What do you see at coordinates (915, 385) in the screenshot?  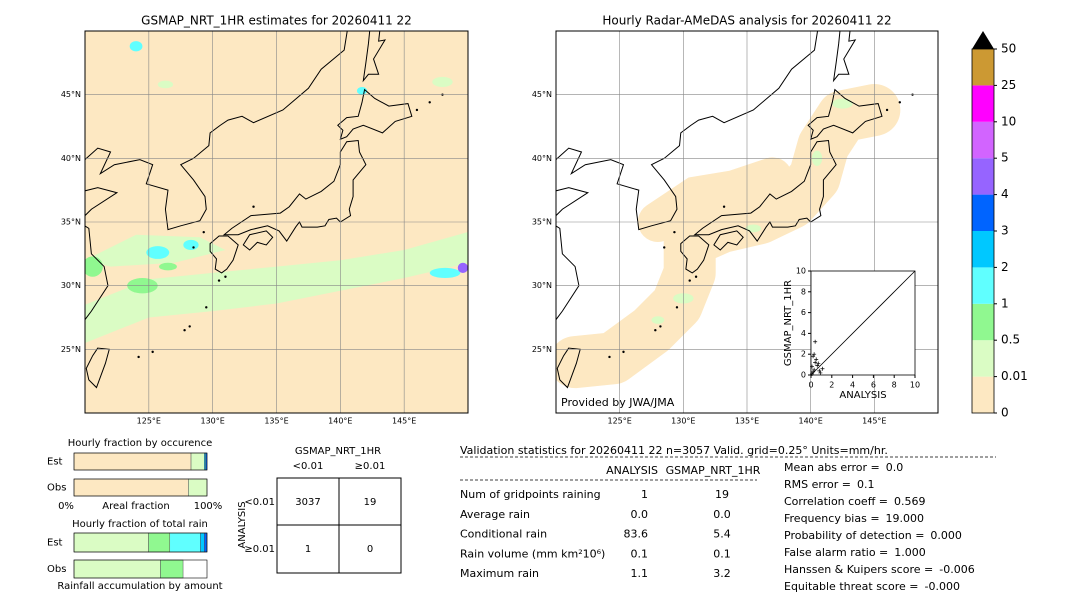 I see `x-tick-label: 10` at bounding box center [915, 385].